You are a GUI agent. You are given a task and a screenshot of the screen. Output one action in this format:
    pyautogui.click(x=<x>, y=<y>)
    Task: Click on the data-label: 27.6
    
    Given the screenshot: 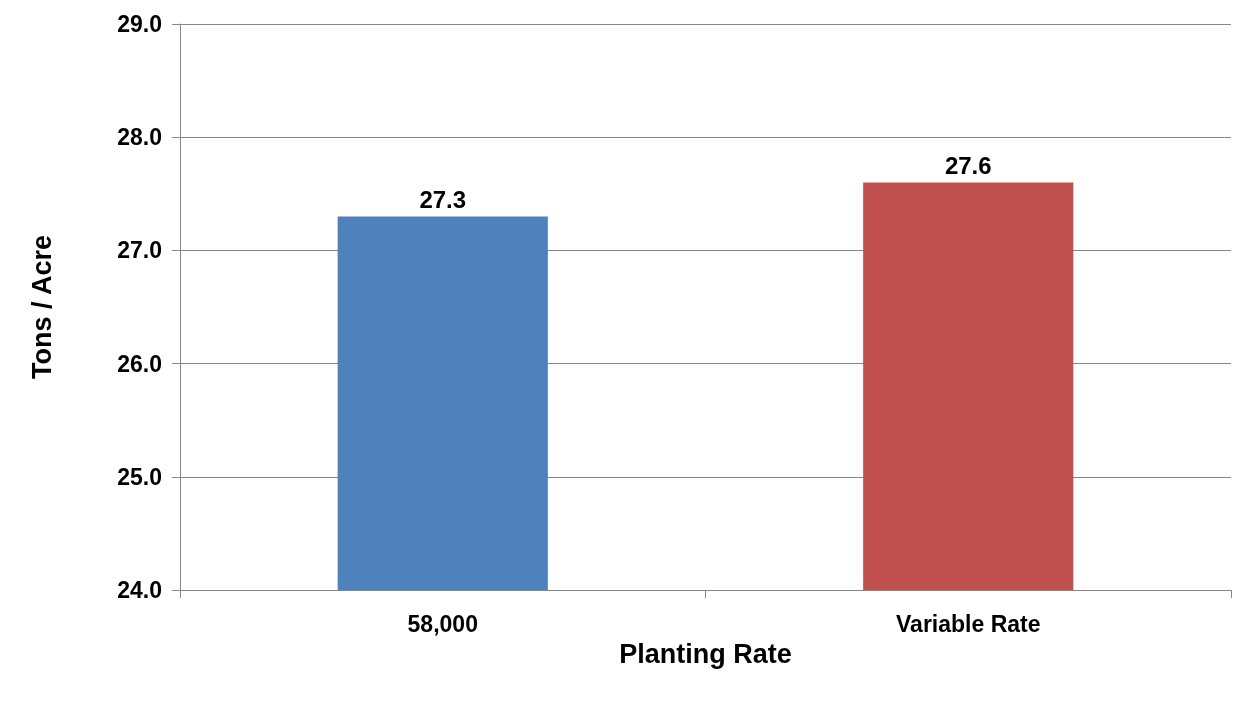 What is the action you would take?
    pyautogui.click(x=968, y=165)
    